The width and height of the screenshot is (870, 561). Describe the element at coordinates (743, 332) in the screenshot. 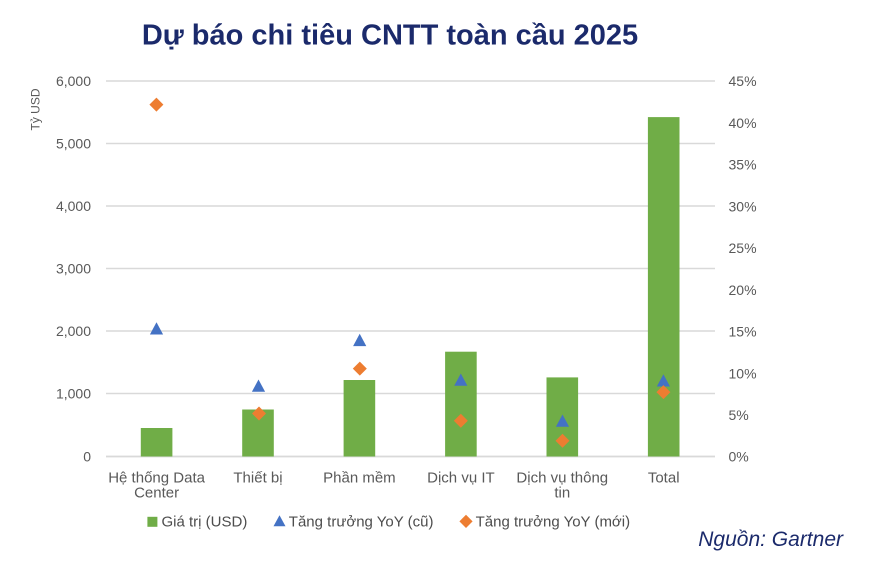

I see `svg-text: 15%` at that location.